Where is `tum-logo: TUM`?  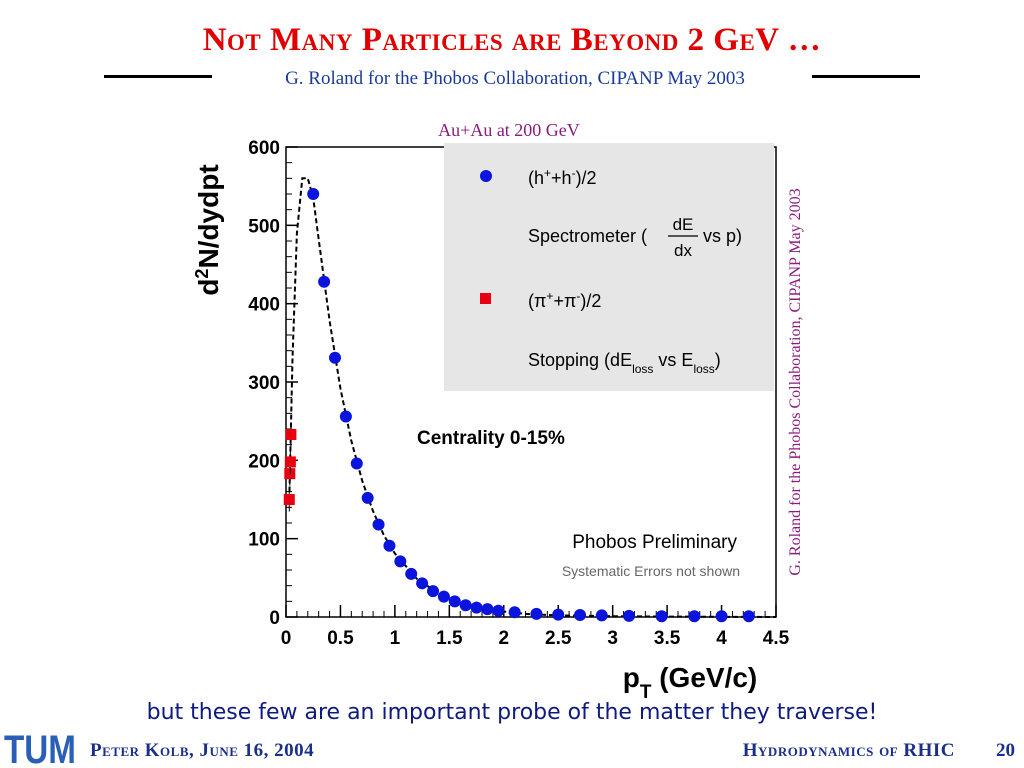
tum-logo: TUM is located at coordinates (40, 748).